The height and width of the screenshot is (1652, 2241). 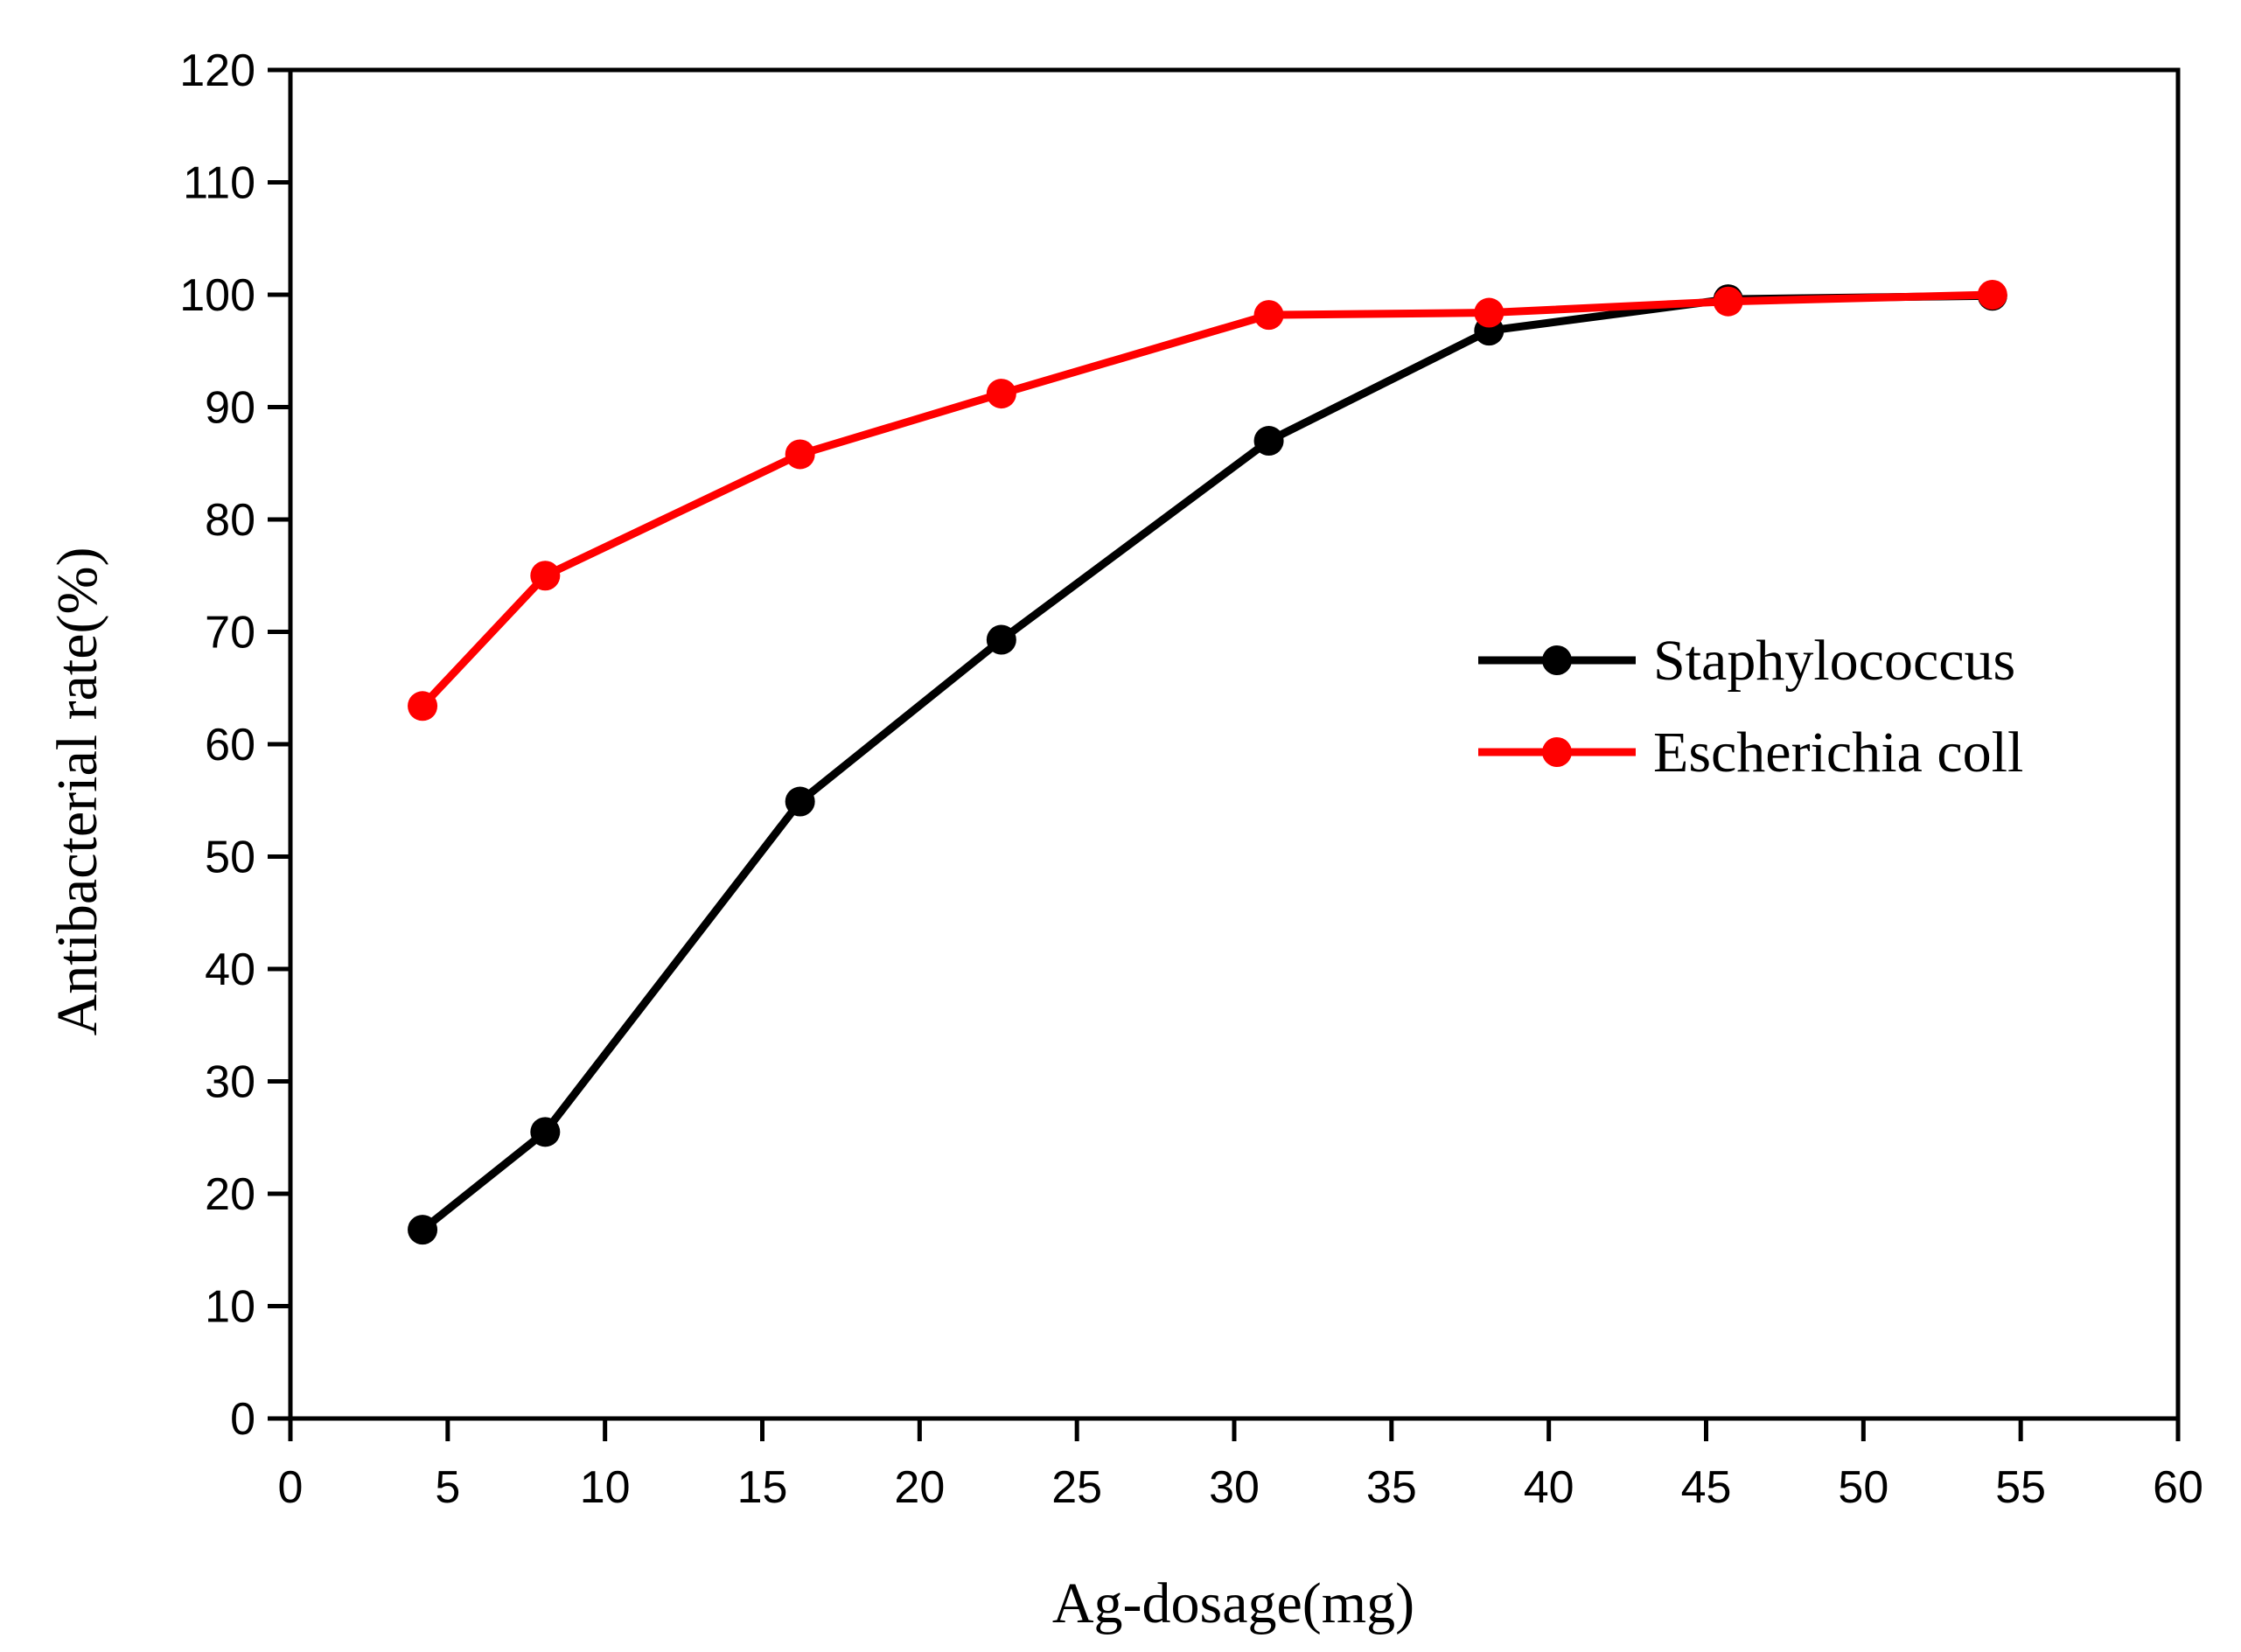 What do you see at coordinates (230, 1307) in the screenshot?
I see `y-tick-label: 10` at bounding box center [230, 1307].